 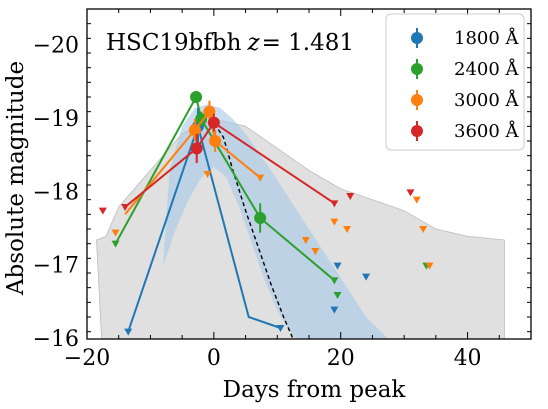 I want to click on object-name: HSC19bfbh, so click(x=174, y=43).